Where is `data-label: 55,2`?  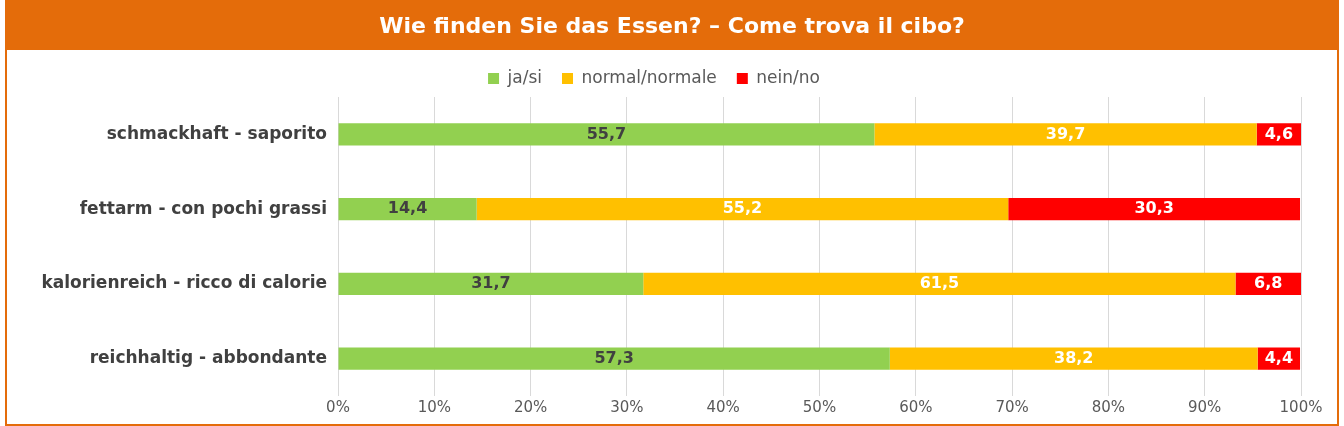
data-label: 55,2 is located at coordinates (742, 208).